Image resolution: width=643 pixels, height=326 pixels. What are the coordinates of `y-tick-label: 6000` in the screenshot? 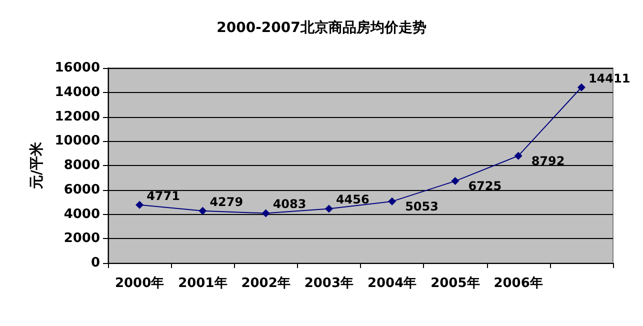 It's located at (82, 190).